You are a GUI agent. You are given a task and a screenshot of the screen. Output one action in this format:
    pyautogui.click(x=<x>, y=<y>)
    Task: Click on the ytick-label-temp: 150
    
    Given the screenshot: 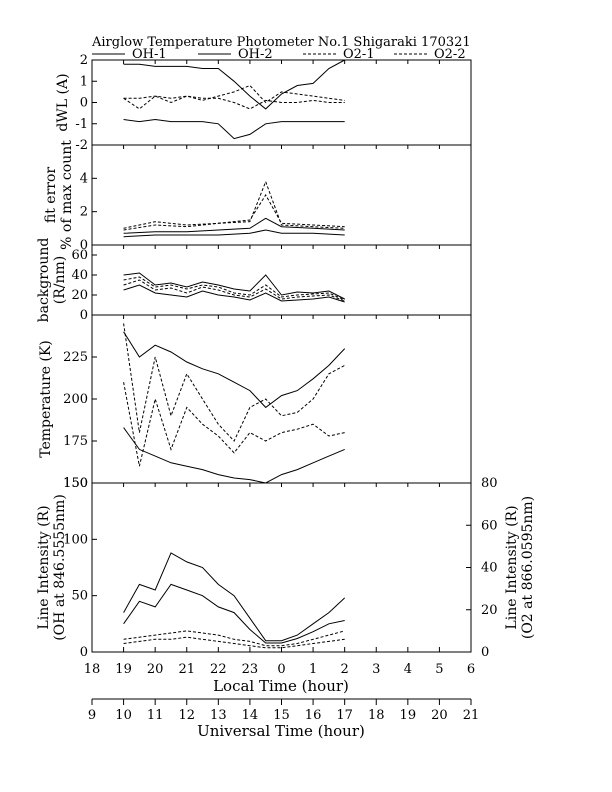 What is the action you would take?
    pyautogui.click(x=75, y=483)
    